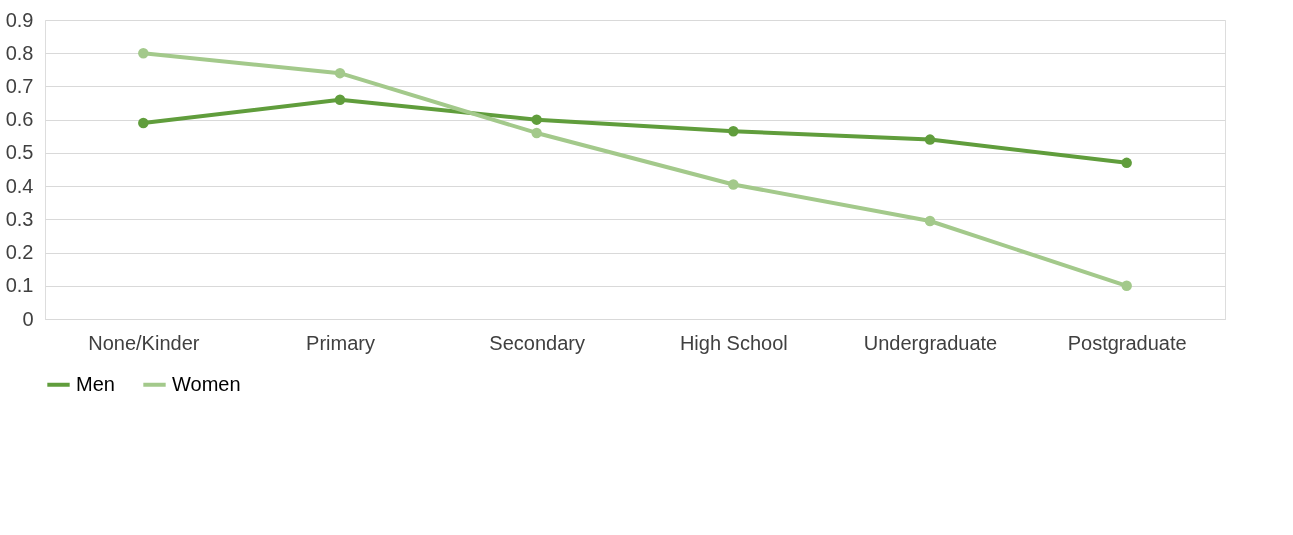 The height and width of the screenshot is (535, 1293). I want to click on y-tick-label: 0.9, so click(19, 19).